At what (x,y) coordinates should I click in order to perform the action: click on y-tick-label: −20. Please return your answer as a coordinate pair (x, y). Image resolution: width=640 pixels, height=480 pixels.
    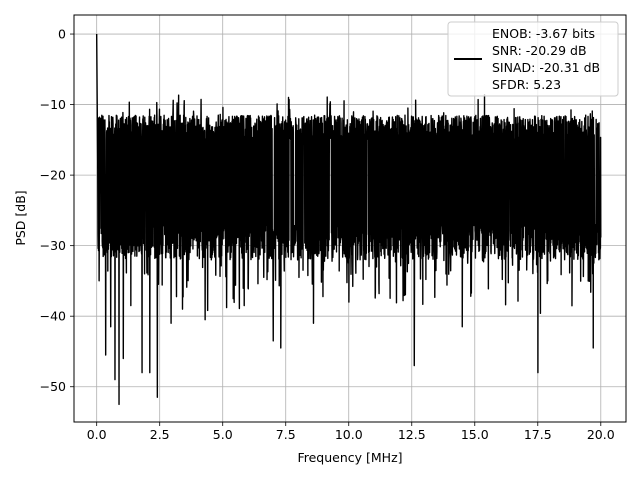
    Looking at the image, I should click on (53, 175).